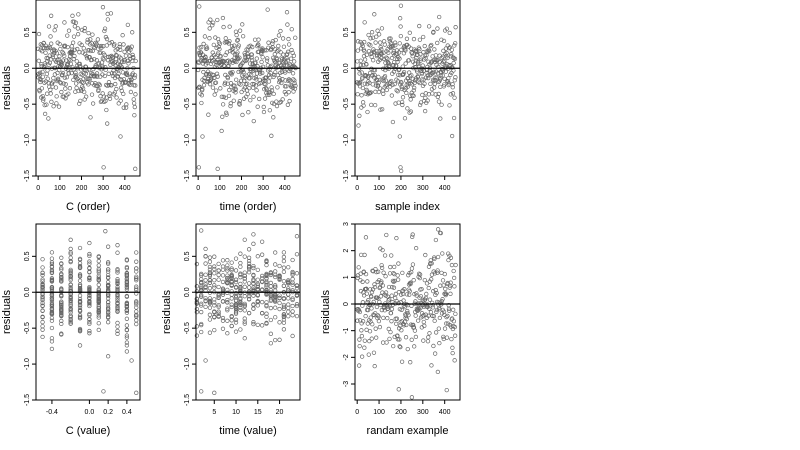 The image size is (800, 450). I want to click on x-tick-label: 15, so click(258, 412).